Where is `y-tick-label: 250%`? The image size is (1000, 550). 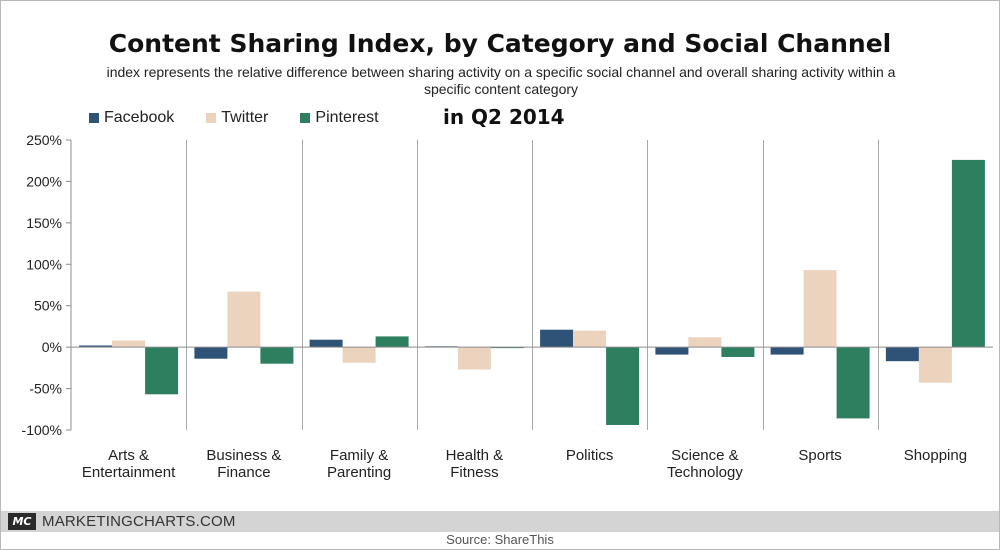
y-tick-label: 250% is located at coordinates (44, 140).